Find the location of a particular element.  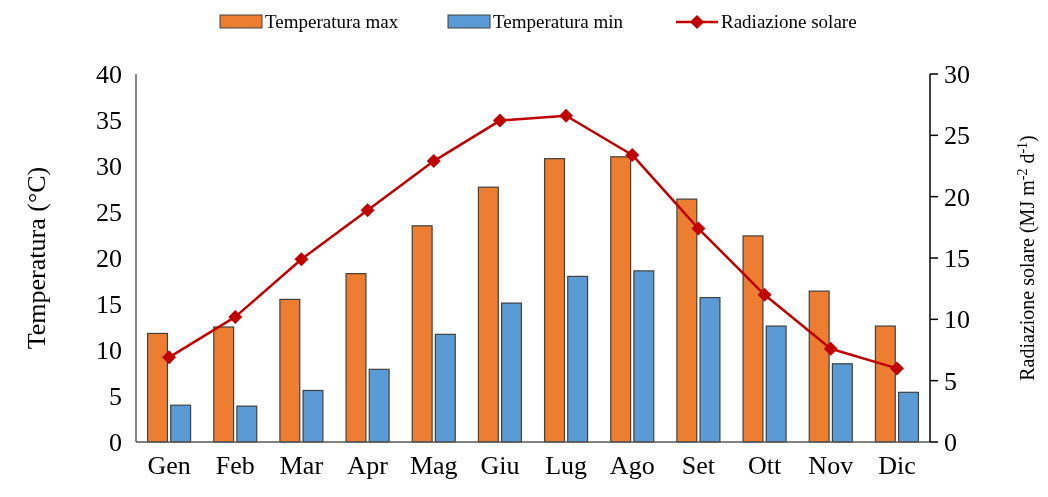

legend-label: Radiazione solare is located at coordinates (789, 21).